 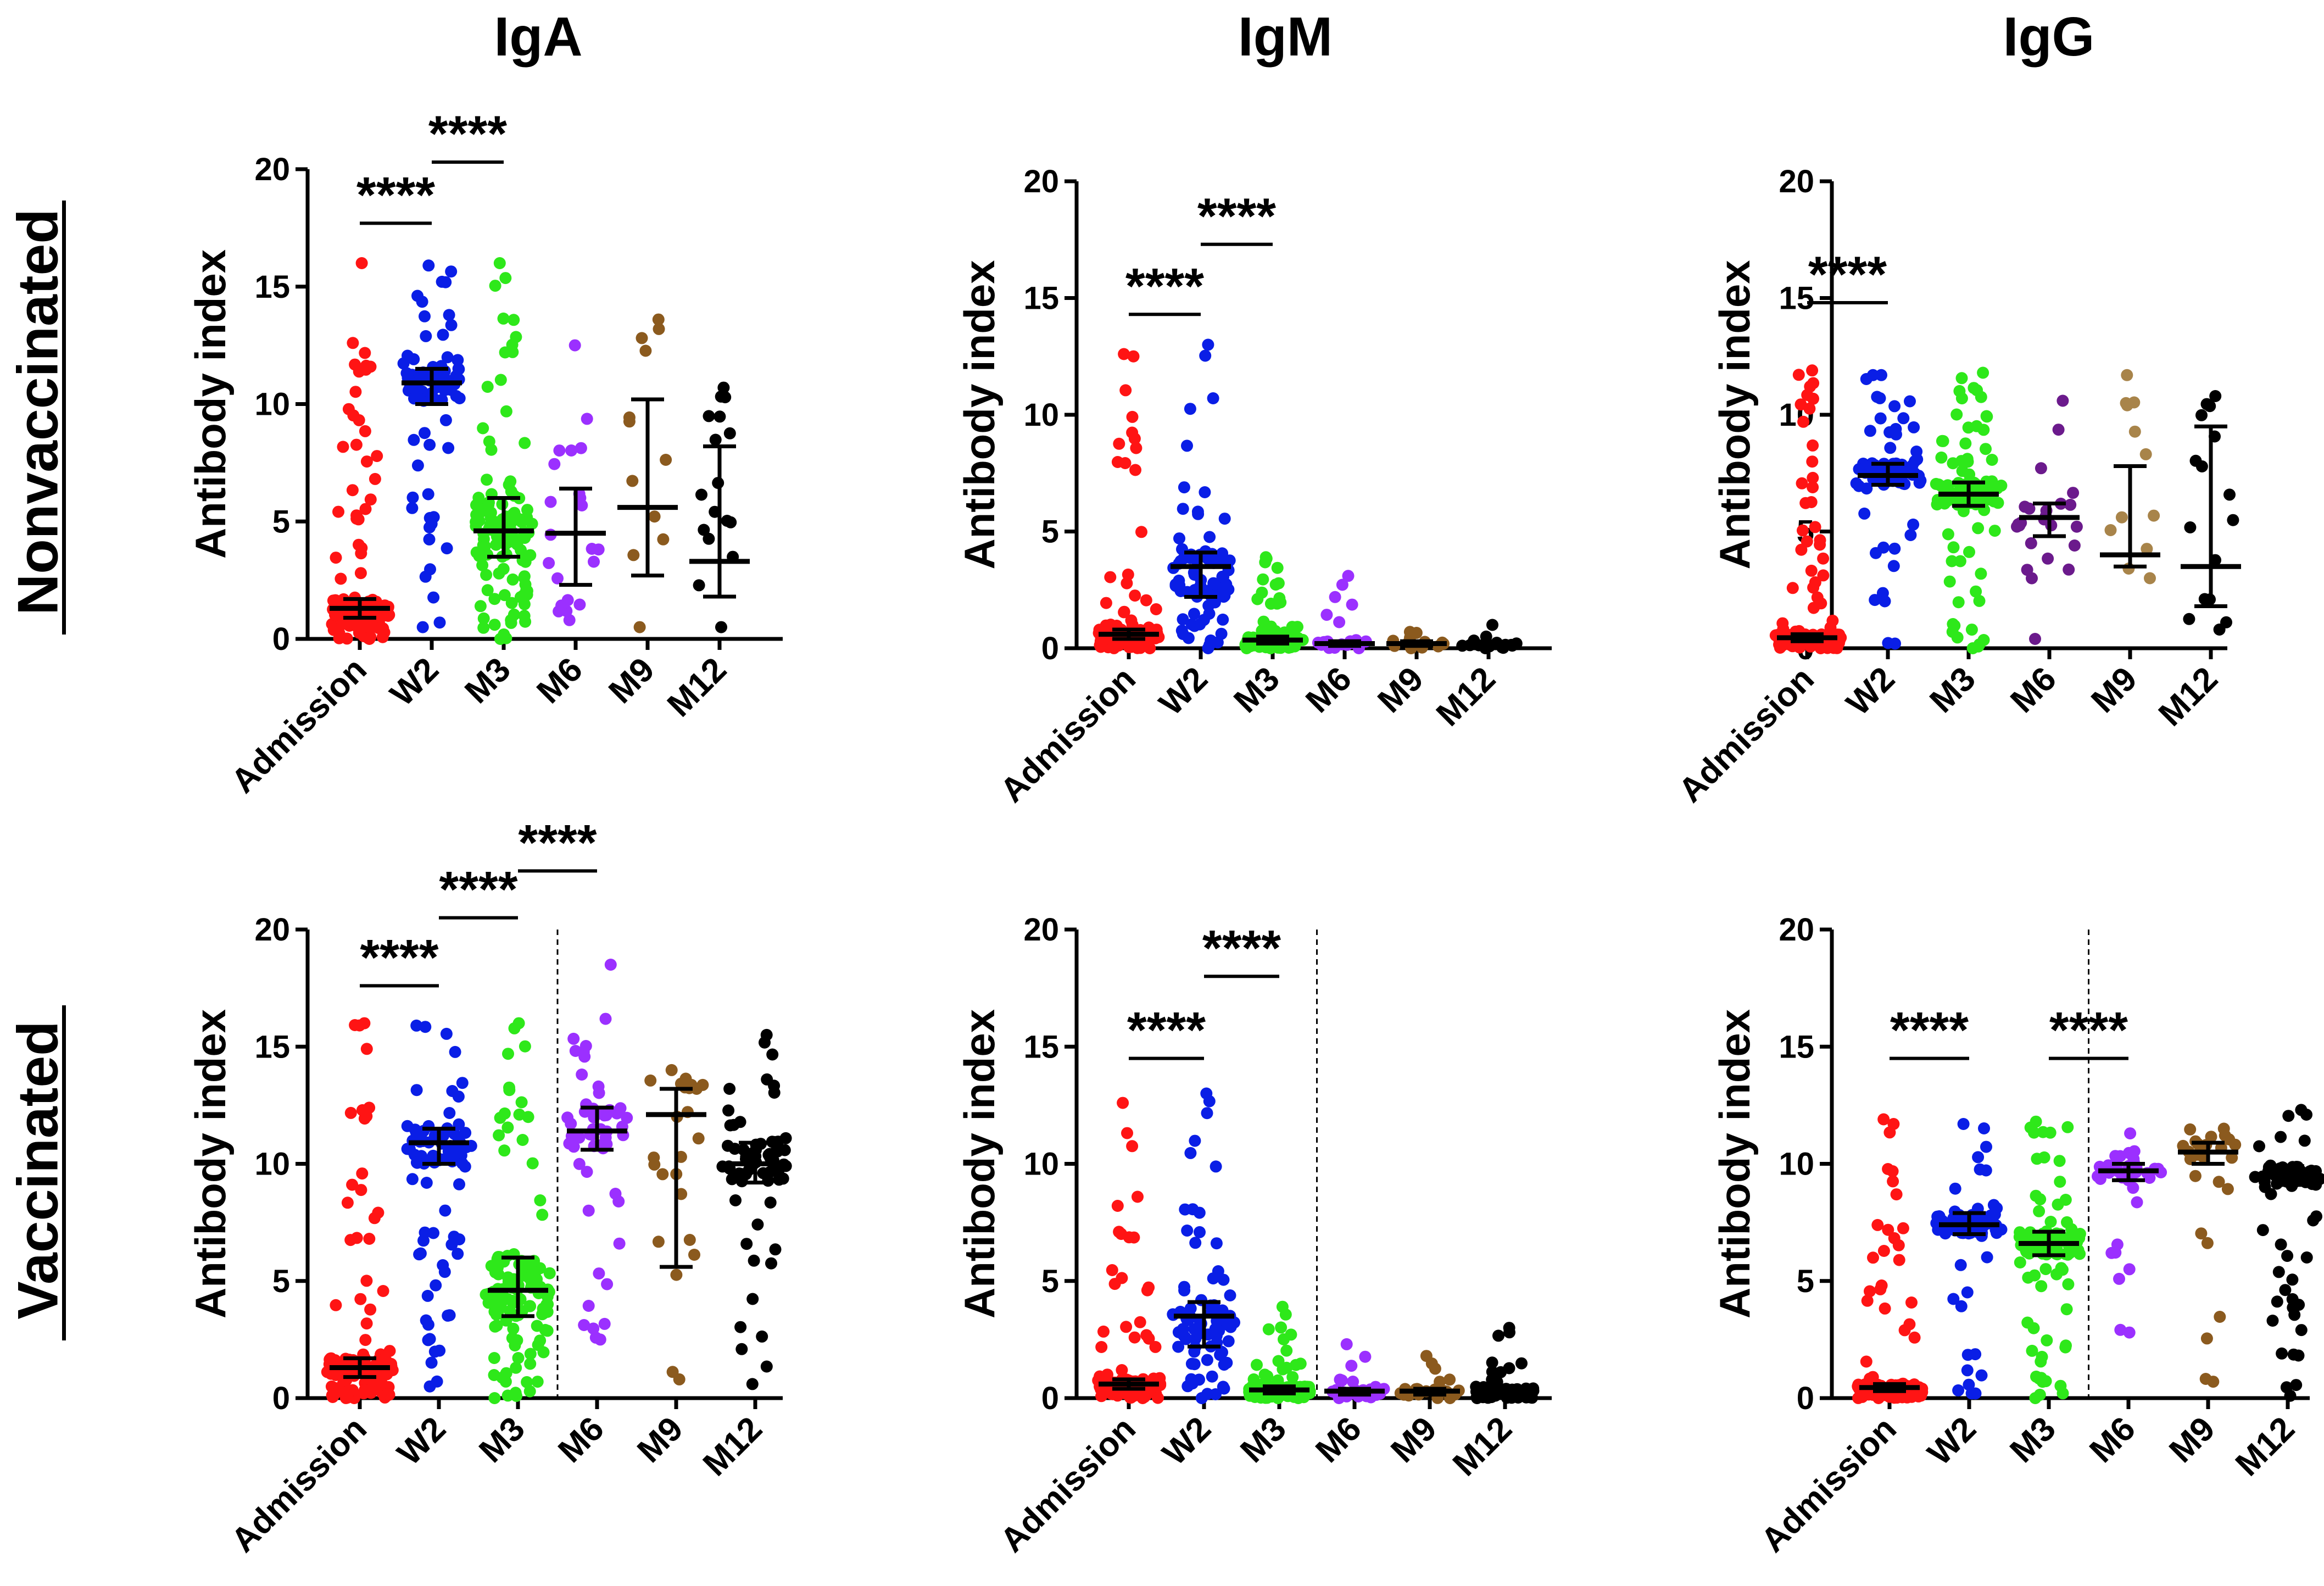 I want to click on x-tick-label: M12, so click(x=733, y=1446).